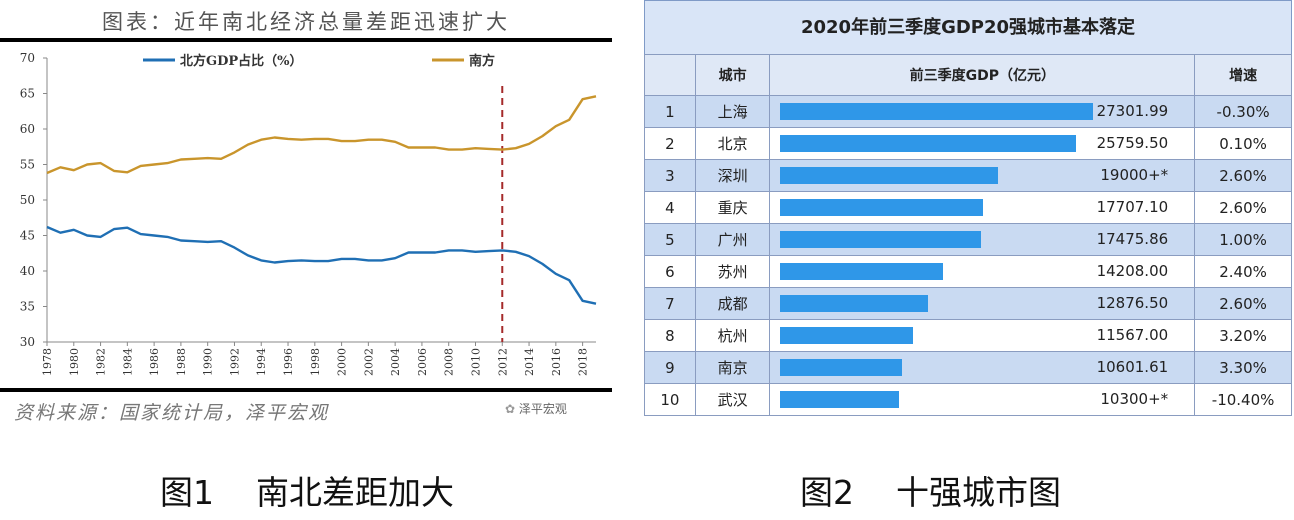 The image size is (1294, 520). What do you see at coordinates (181, 362) in the screenshot?
I see `x-tick-label: 1988` at bounding box center [181, 362].